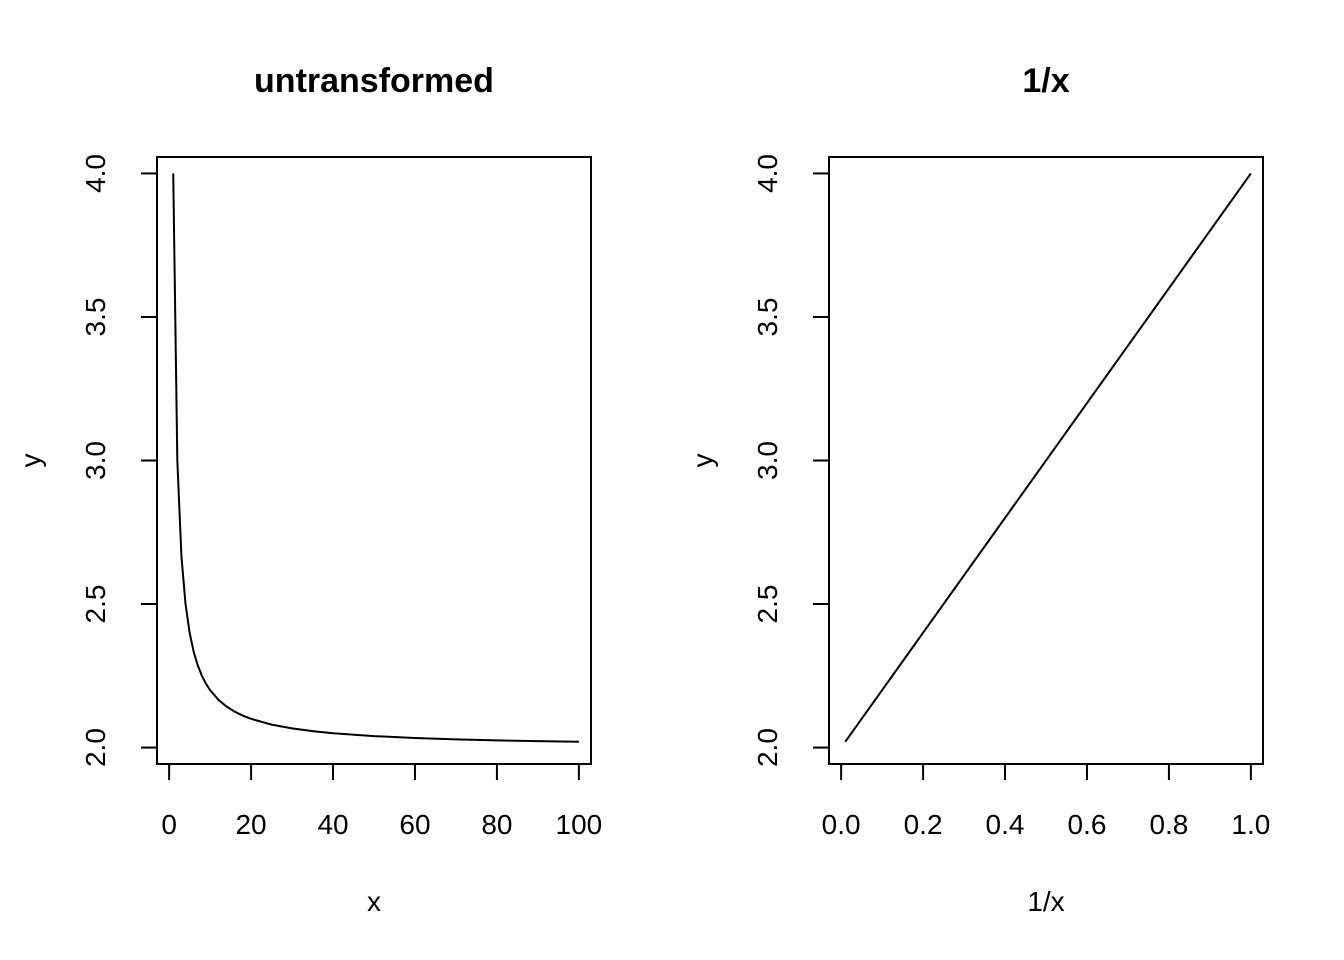 Image resolution: width=1344 pixels, height=960 pixels. Describe the element at coordinates (1045, 81) in the screenshot. I see `chart-title: 1/x` at that location.